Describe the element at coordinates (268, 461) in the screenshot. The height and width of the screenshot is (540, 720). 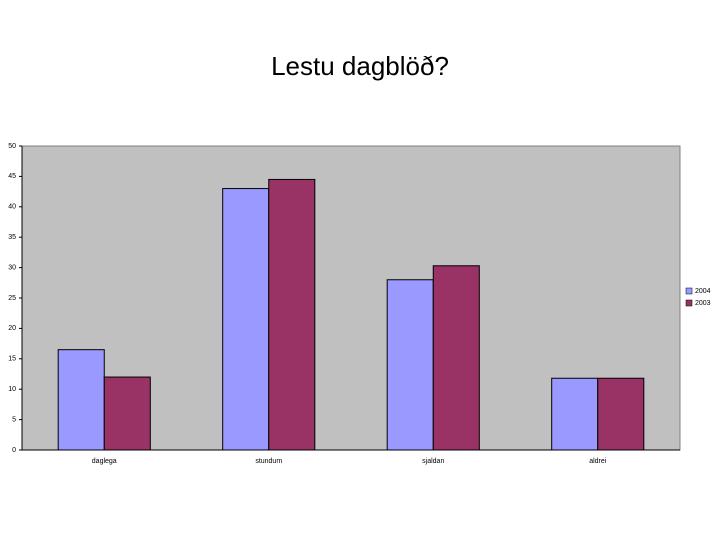
I see `x-tick-label: stundum` at that location.